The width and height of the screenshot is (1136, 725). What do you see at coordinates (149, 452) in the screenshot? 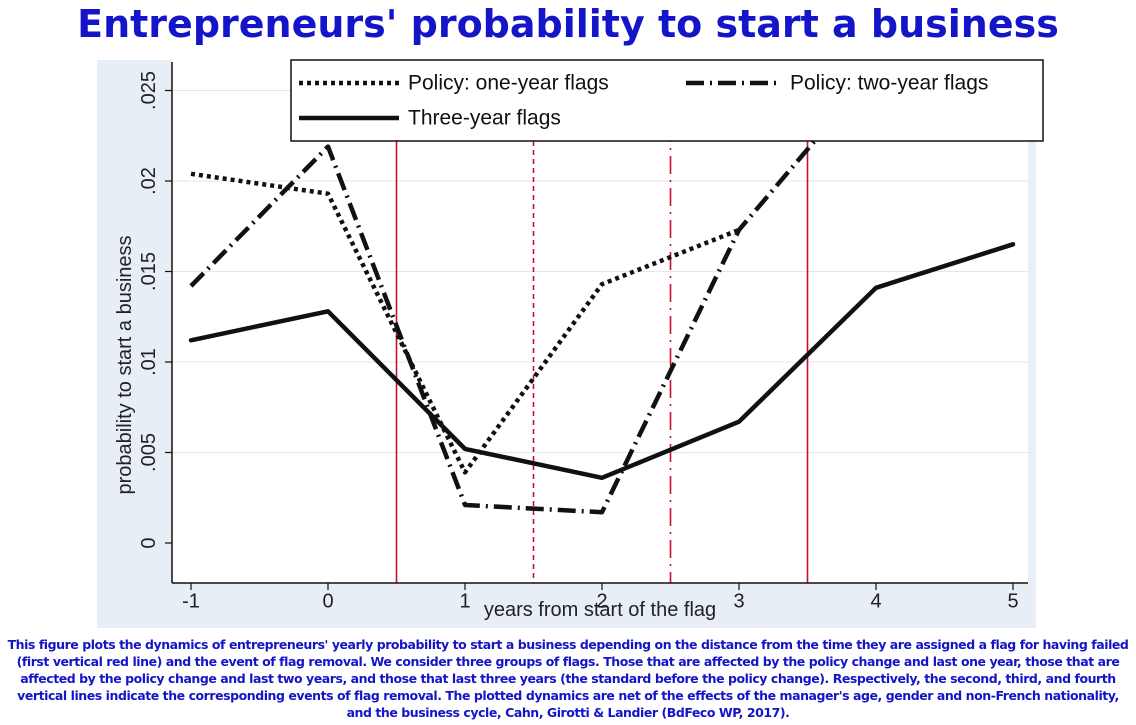
I see `y-tick-label: .005` at bounding box center [149, 452].